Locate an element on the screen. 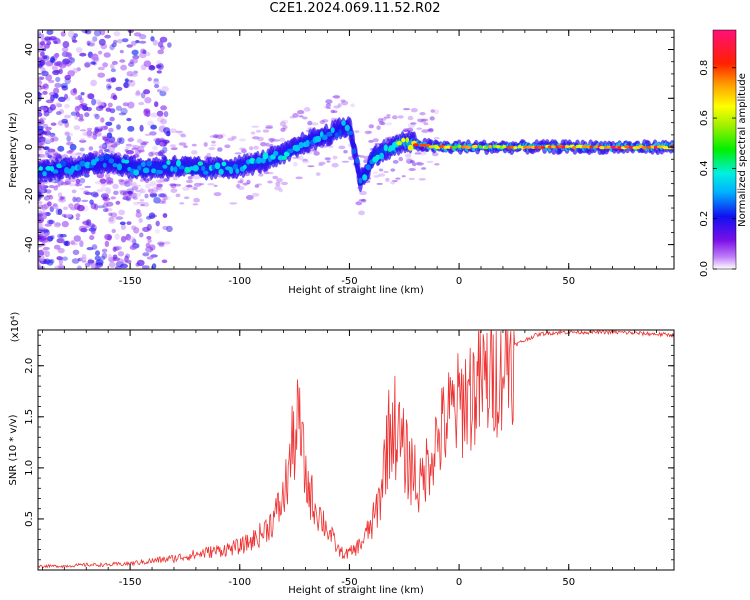 The height and width of the screenshot is (600, 750). x-tick-label: -50 is located at coordinates (349, 281).